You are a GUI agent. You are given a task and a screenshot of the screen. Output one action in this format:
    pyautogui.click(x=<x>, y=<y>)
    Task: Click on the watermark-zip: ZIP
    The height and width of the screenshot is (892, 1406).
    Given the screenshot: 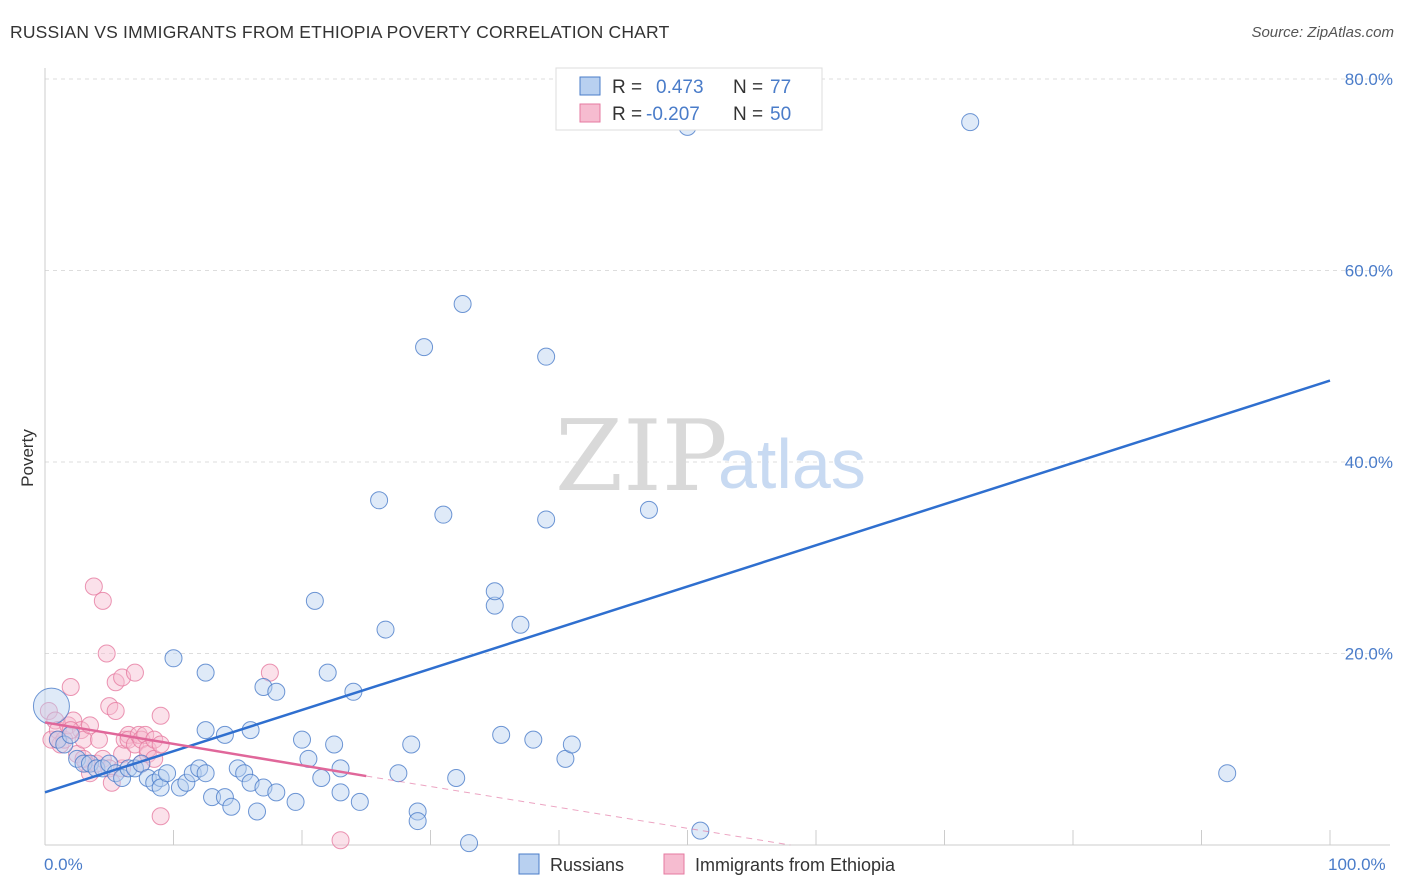 What is the action you would take?
    pyautogui.click(x=641, y=457)
    